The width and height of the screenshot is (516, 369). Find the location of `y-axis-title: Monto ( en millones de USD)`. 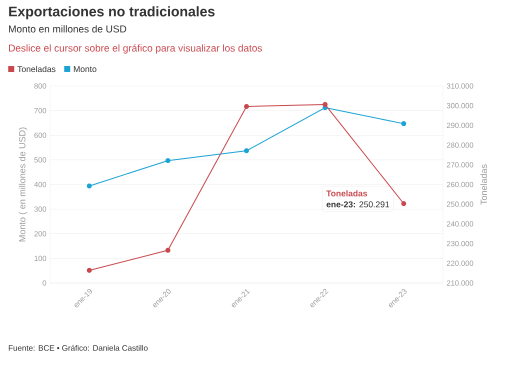

y-axis-title: Monto ( en millones de USD) is located at coordinates (23, 185).